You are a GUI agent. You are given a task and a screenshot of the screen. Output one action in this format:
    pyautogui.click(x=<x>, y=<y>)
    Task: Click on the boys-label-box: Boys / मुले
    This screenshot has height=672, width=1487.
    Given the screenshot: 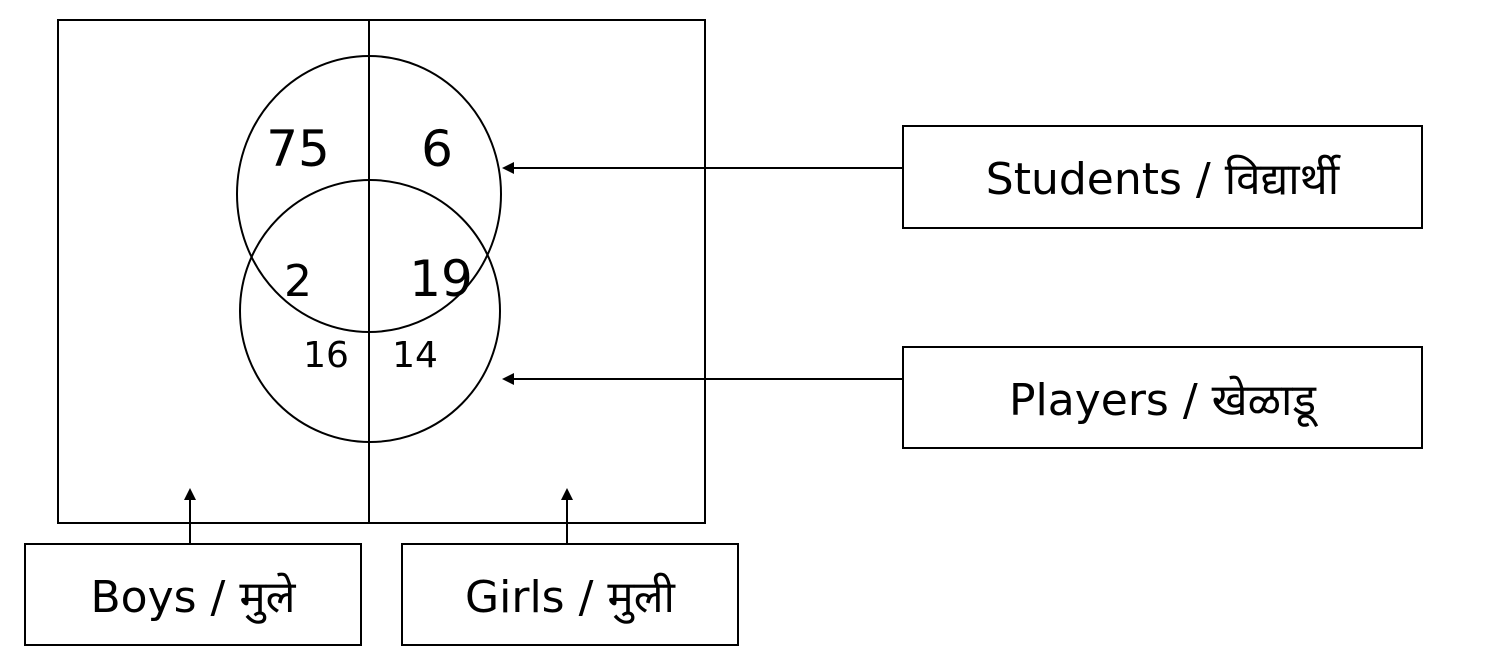 What is the action you would take?
    pyautogui.click(x=193, y=594)
    